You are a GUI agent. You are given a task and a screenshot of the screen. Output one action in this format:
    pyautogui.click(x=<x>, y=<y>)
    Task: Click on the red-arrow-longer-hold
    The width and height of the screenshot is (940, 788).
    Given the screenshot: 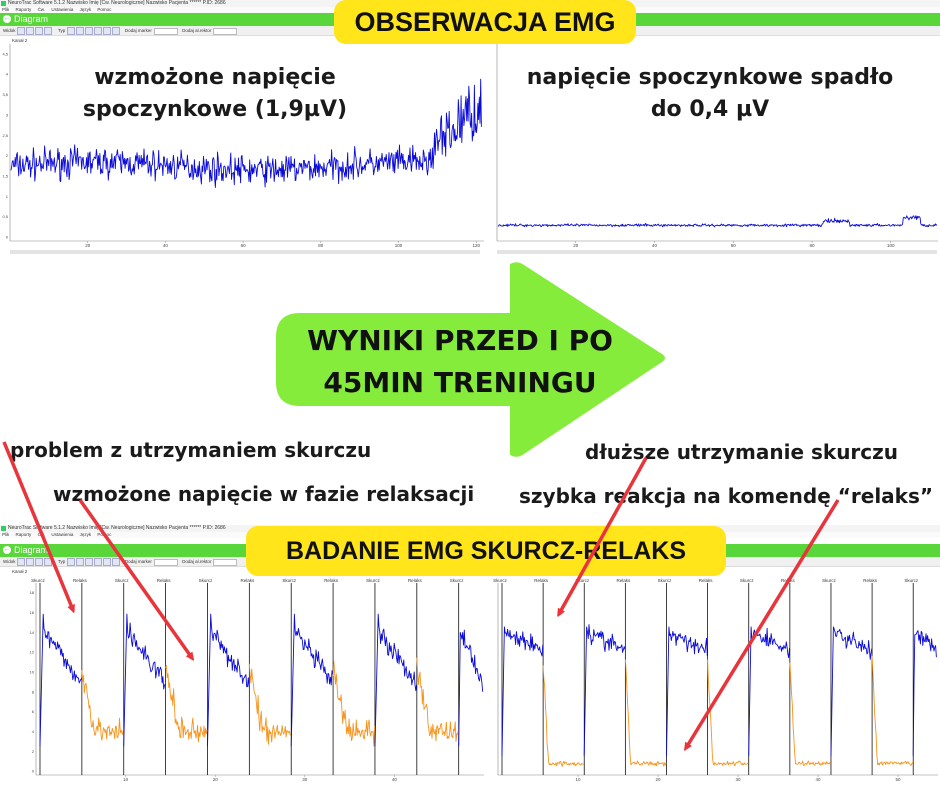 What is the action you would take?
    pyautogui.click(x=603, y=535)
    